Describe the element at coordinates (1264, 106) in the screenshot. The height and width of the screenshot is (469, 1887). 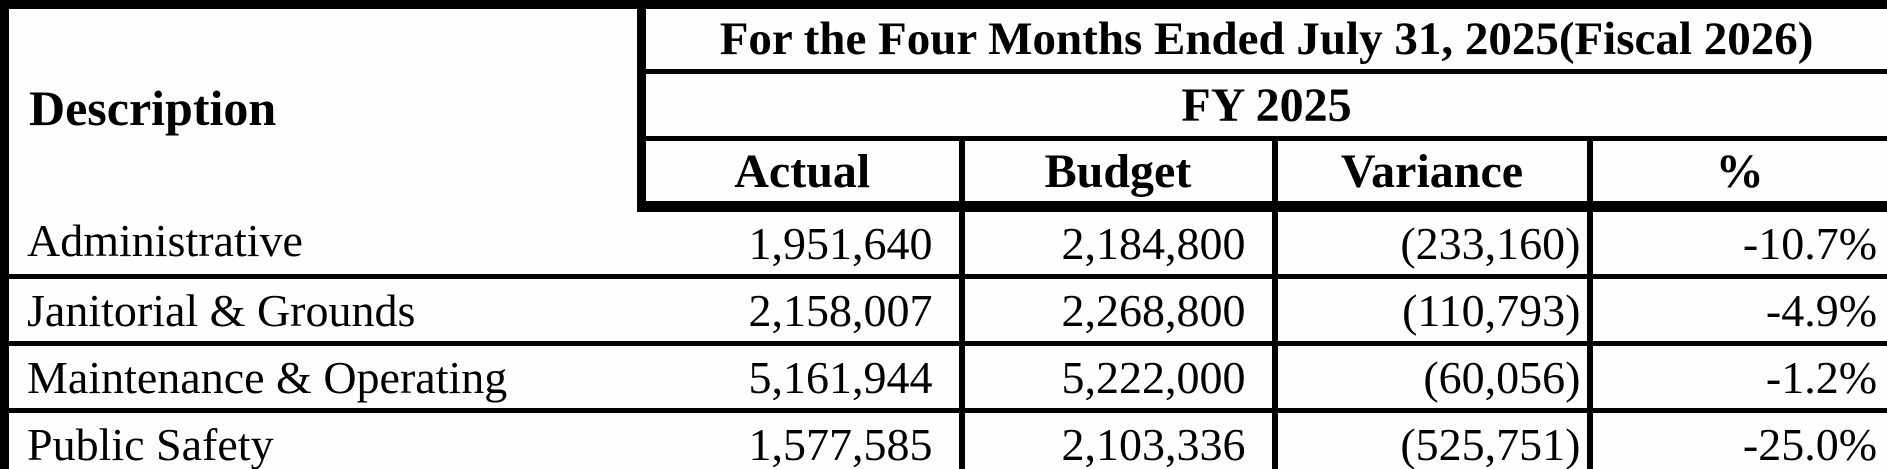
I see `fiscal-year-header: FY 2025` at that location.